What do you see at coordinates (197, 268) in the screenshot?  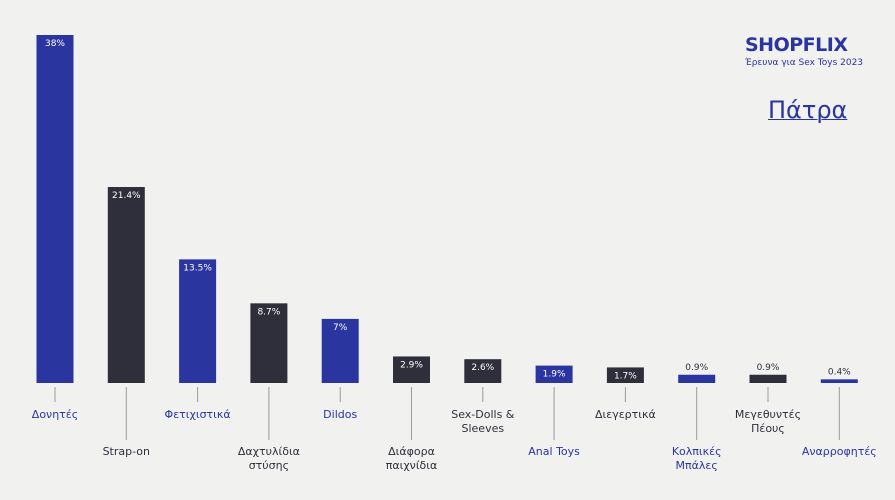 I see `value-label: 13.5%` at bounding box center [197, 268].